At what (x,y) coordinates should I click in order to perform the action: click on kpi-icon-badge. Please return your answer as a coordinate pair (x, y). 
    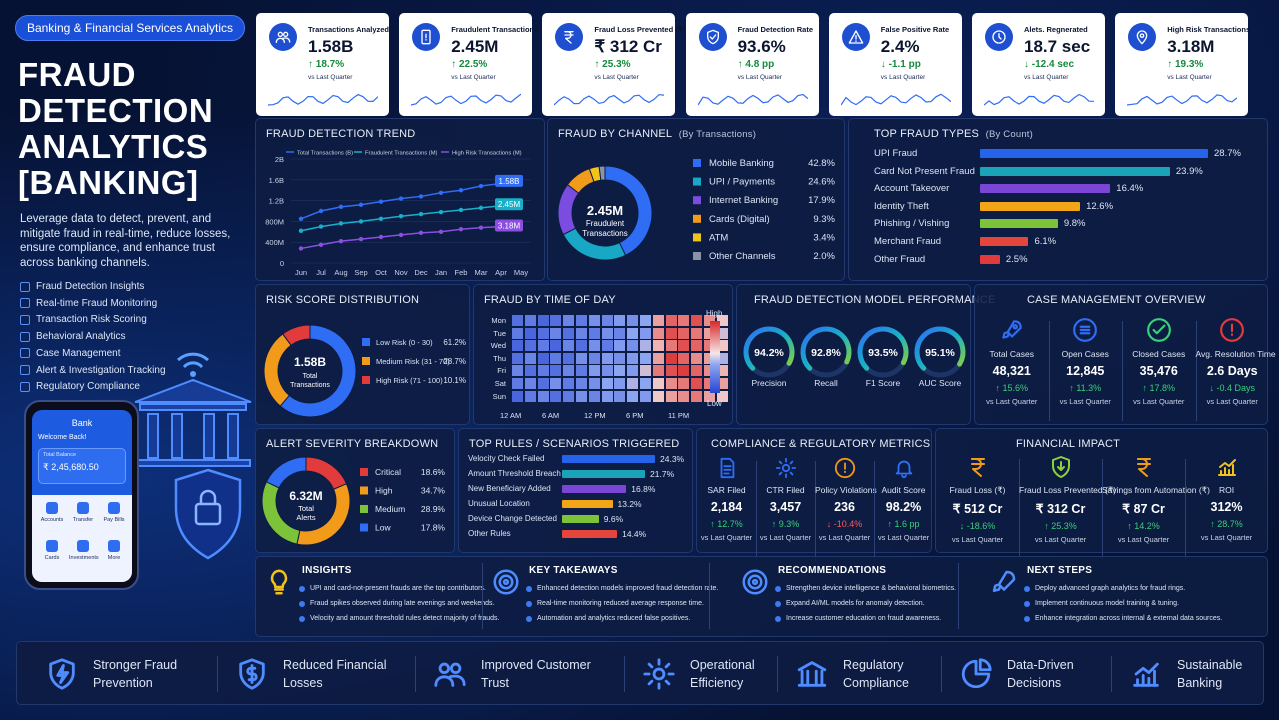
    Looking at the image, I should click on (426, 37).